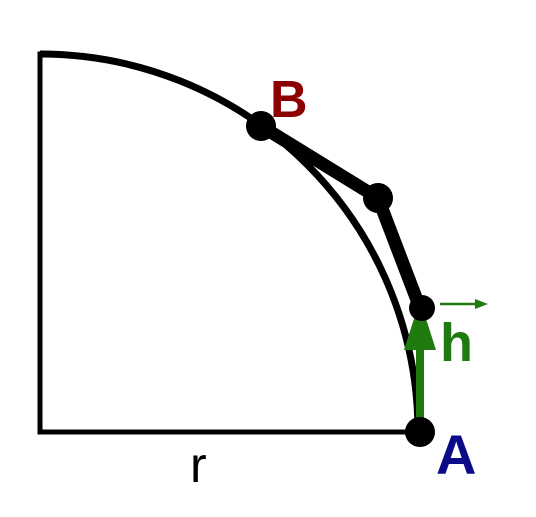 Image resolution: width=536 pixels, height=517 pixels. I want to click on vector-h-arrowhead, so click(420, 325).